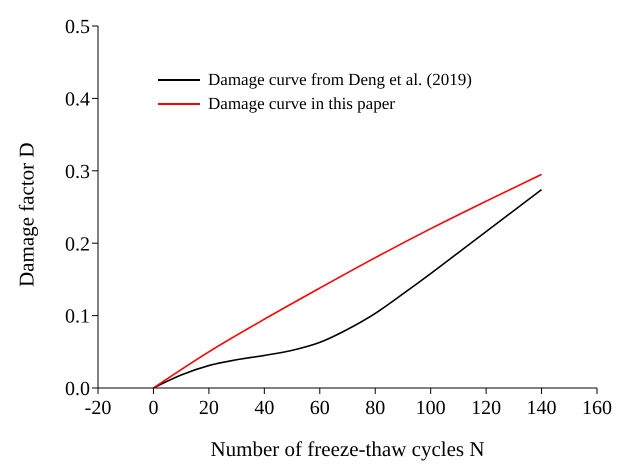 The image size is (635, 476). What do you see at coordinates (26, 214) in the screenshot?
I see `y-axis-title: Damage factor D` at bounding box center [26, 214].